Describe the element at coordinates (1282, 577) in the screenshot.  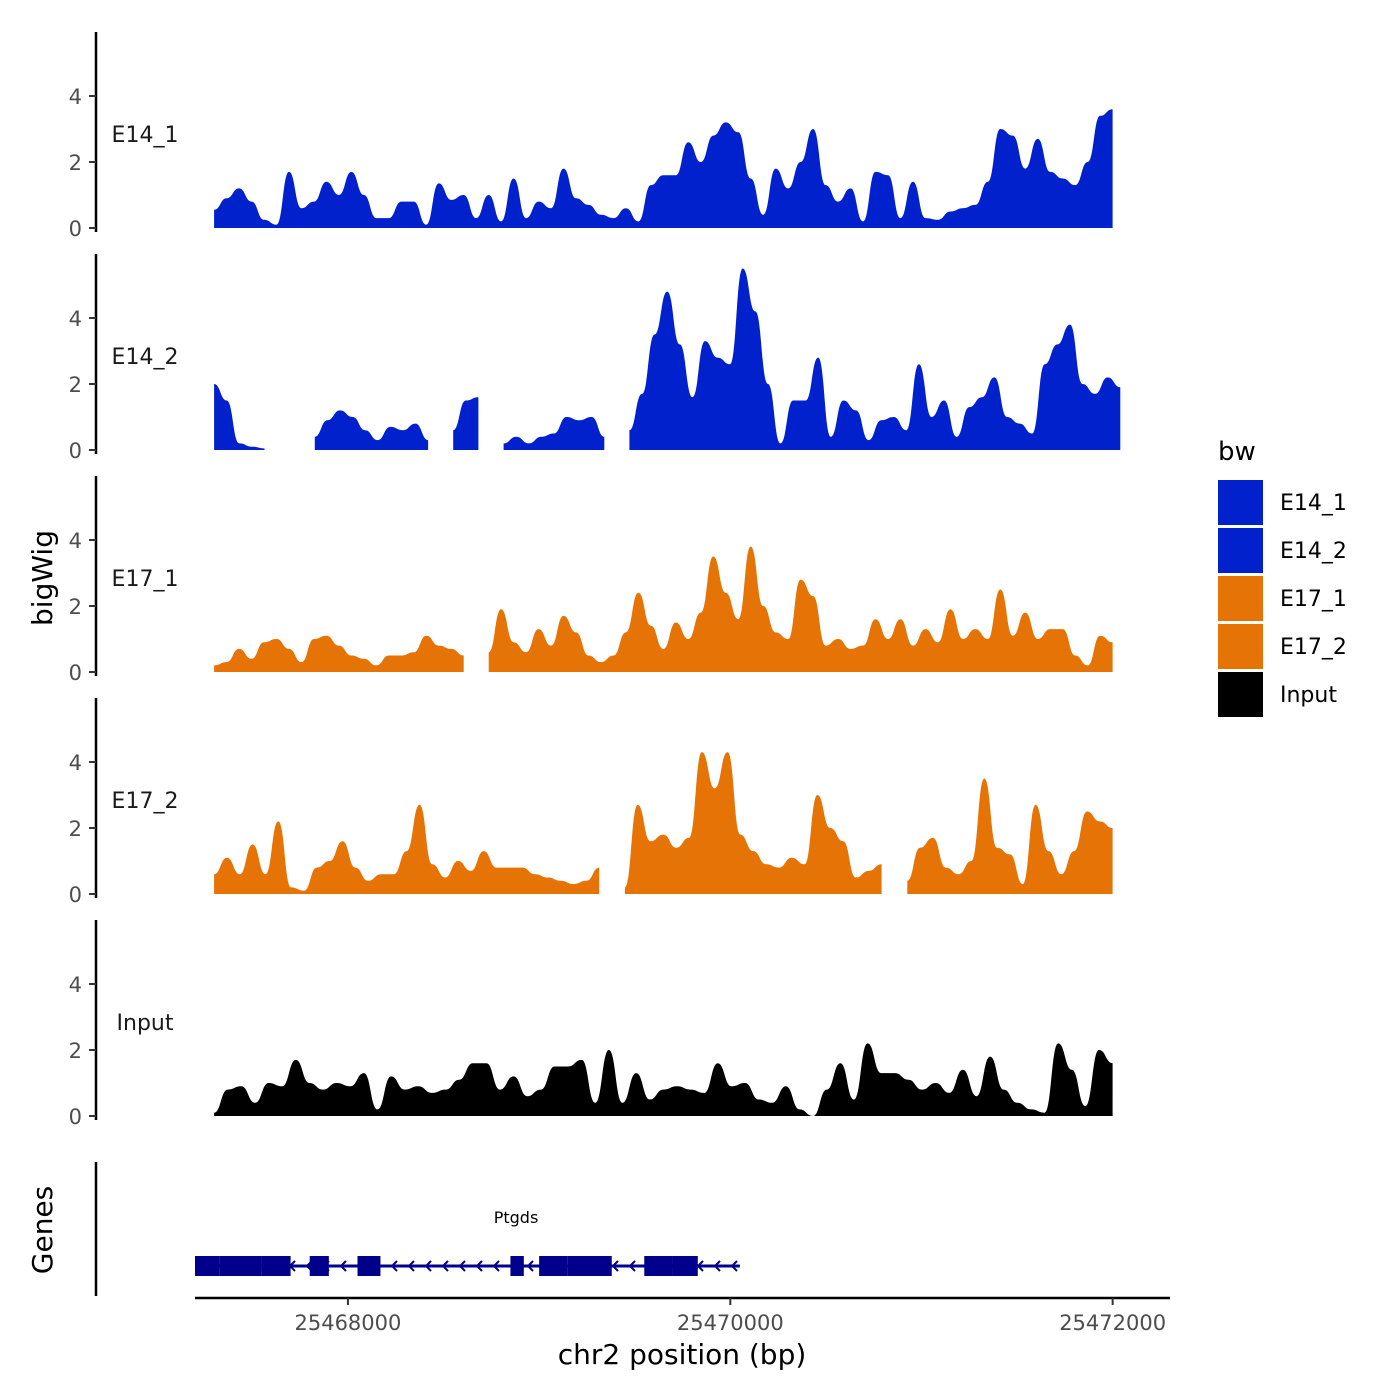
I see `legend: bw E14_1 E14_2 E17_1 E17_2 Input` at that location.